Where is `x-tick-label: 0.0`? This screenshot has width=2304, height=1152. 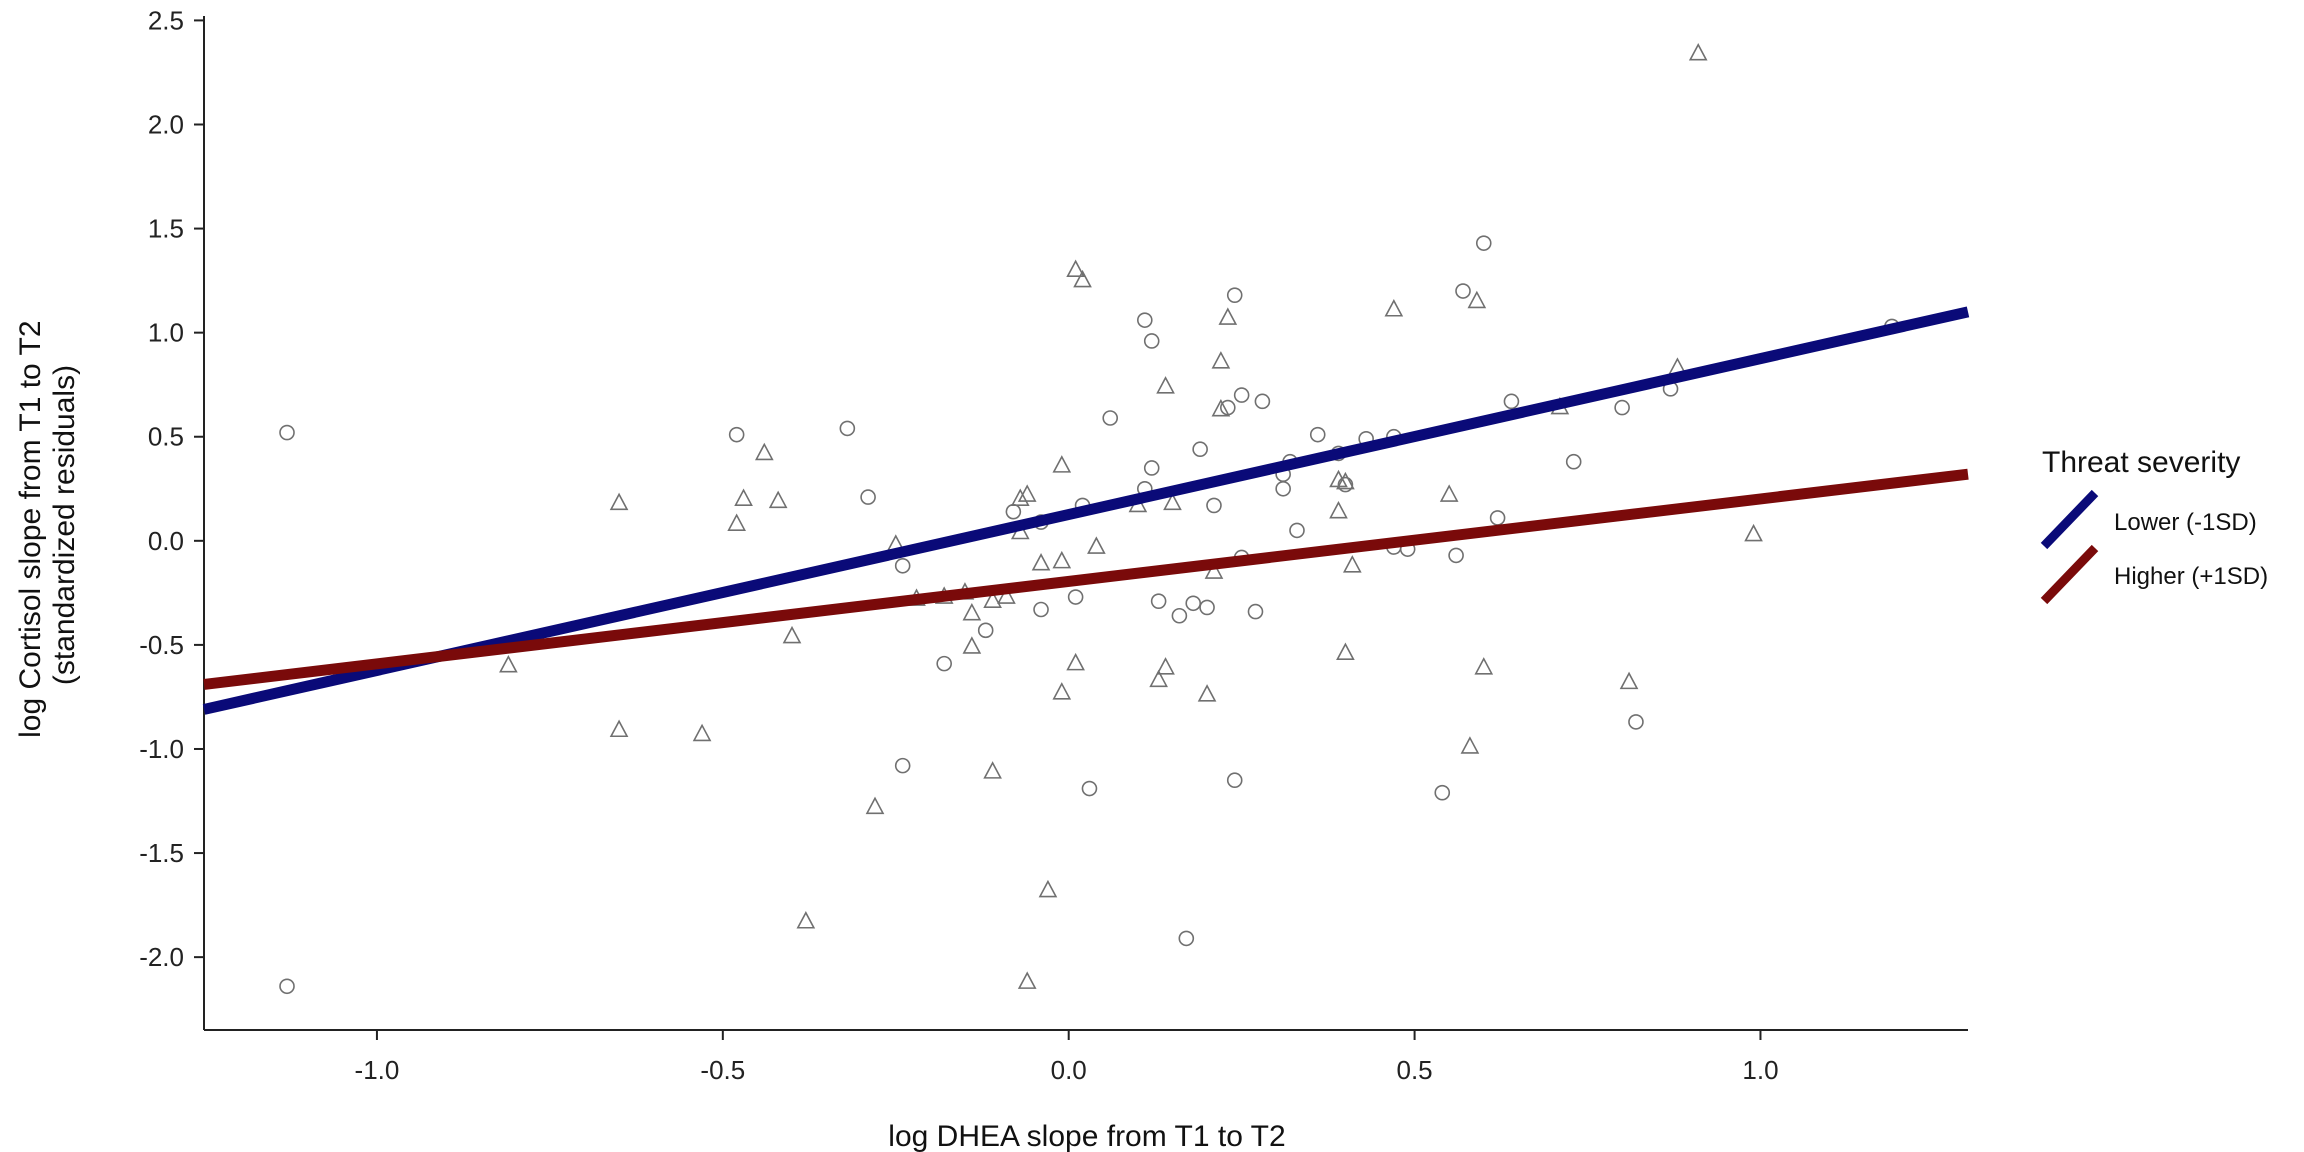 x-tick-label: 0.0 is located at coordinates (1069, 1070).